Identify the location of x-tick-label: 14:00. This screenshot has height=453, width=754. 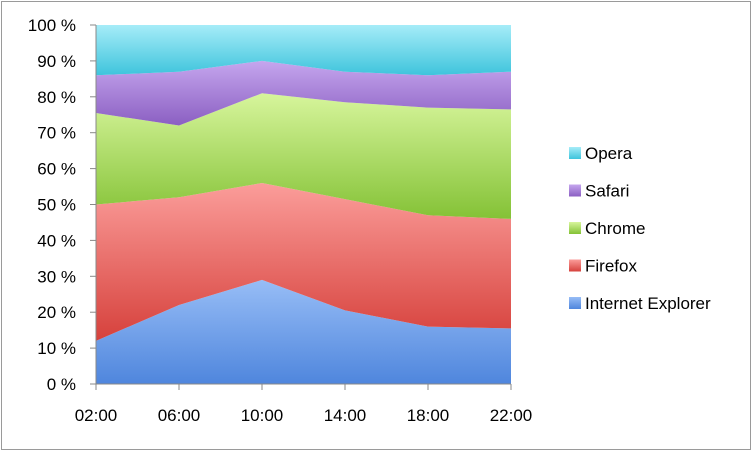
(345, 415).